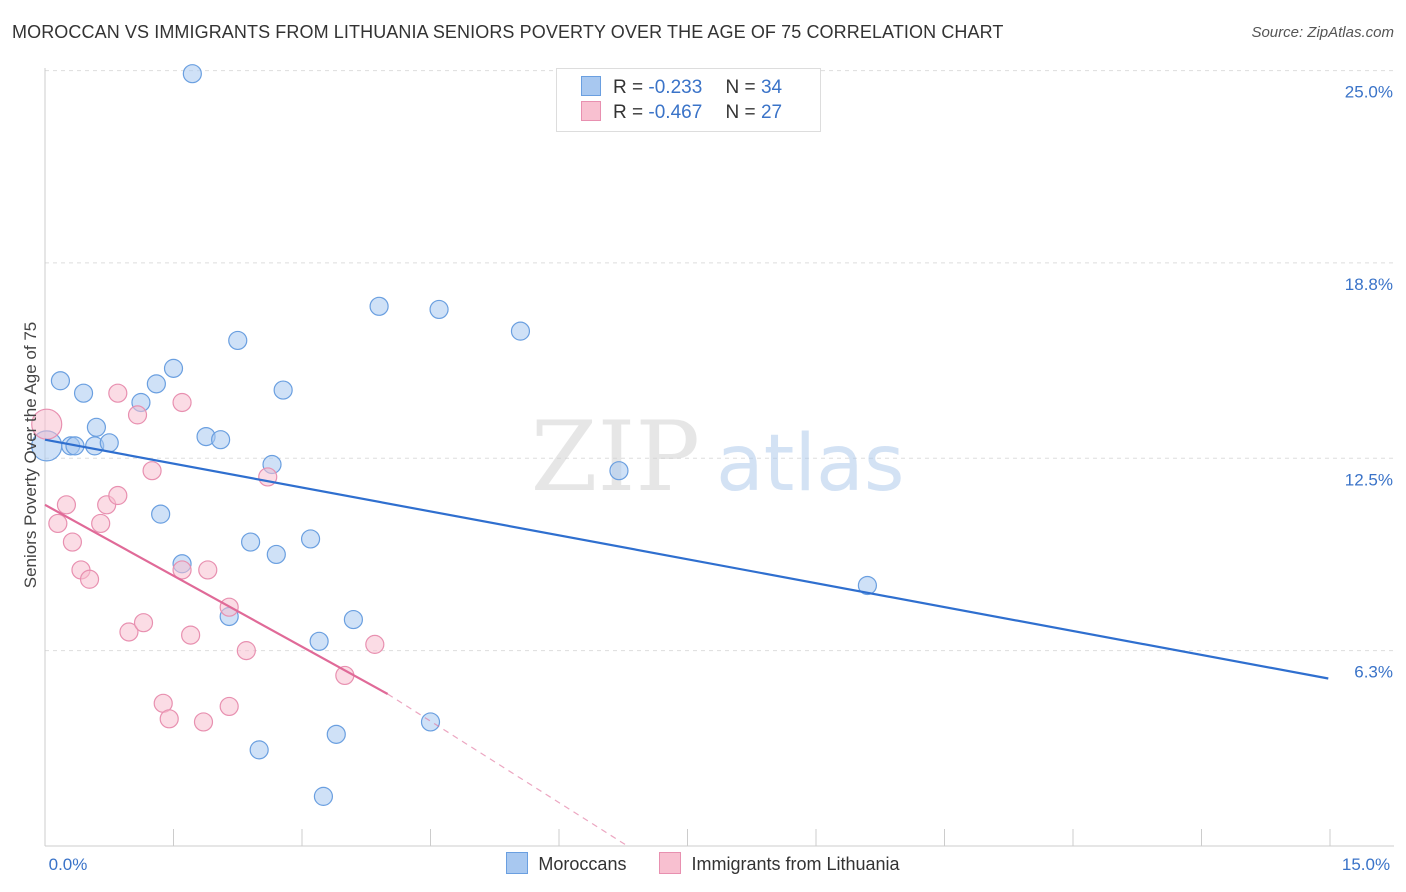  I want to click on legend-row-lithuania: R = -0.467 N = 27, so click(681, 113).